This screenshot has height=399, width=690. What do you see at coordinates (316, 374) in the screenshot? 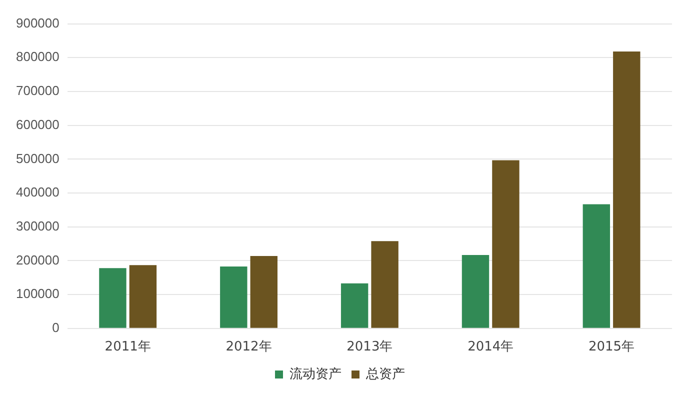
I see `legend-label: 流动资产` at bounding box center [316, 374].